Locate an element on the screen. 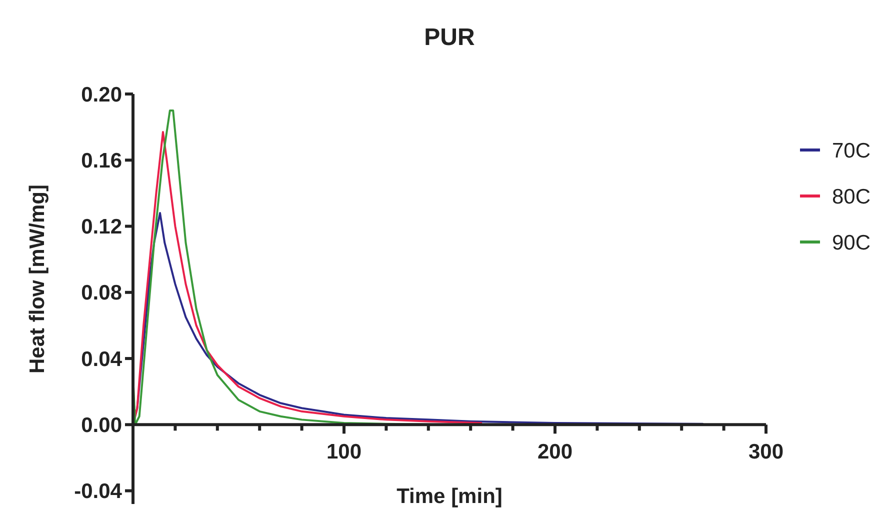 The image size is (896, 514). y-tick-label: -0.04 is located at coordinates (98, 492).